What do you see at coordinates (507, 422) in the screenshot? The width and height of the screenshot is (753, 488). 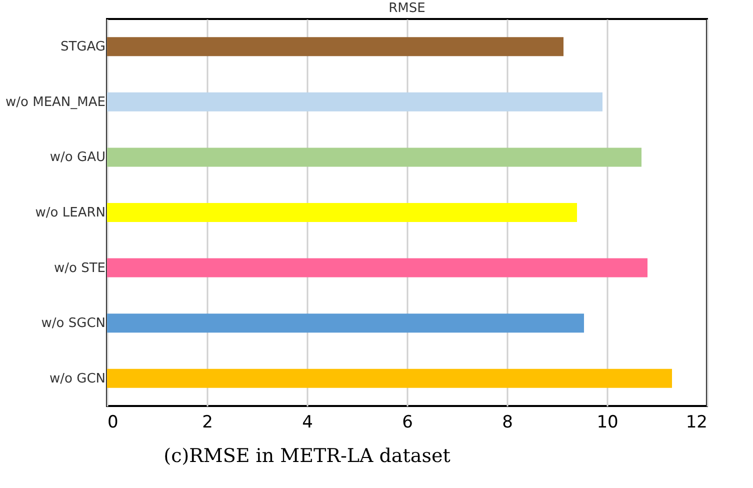 I see `x-tick-label: 8` at bounding box center [507, 422].